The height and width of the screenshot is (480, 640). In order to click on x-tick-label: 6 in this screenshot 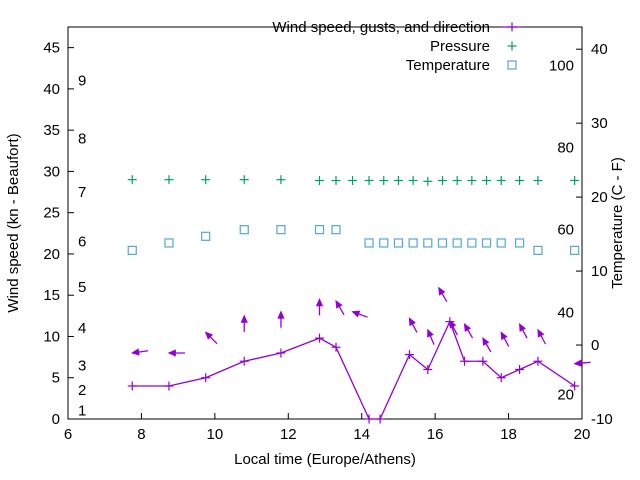, I will do `click(68, 434)`.